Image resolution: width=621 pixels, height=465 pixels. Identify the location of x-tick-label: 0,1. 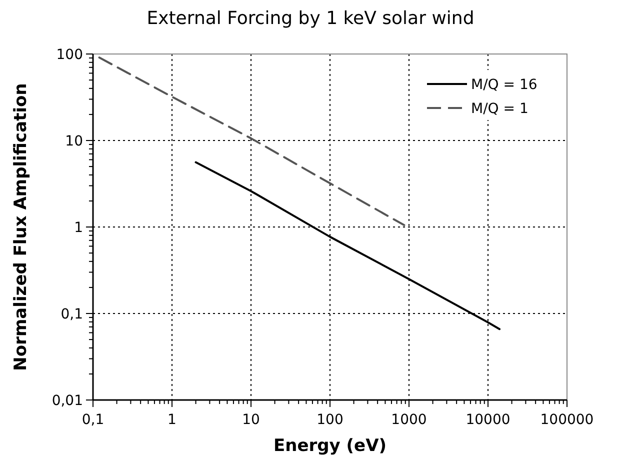
(93, 420).